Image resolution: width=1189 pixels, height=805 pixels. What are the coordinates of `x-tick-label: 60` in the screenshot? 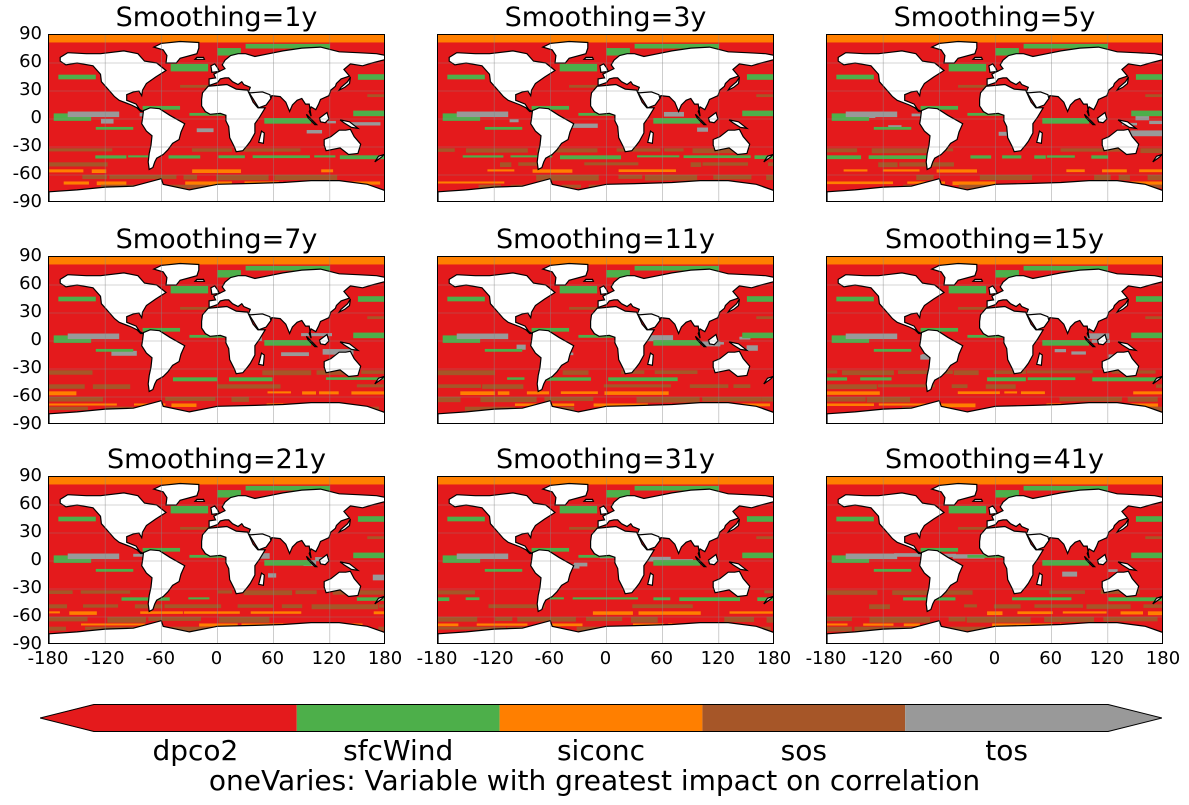 It's located at (662, 658).